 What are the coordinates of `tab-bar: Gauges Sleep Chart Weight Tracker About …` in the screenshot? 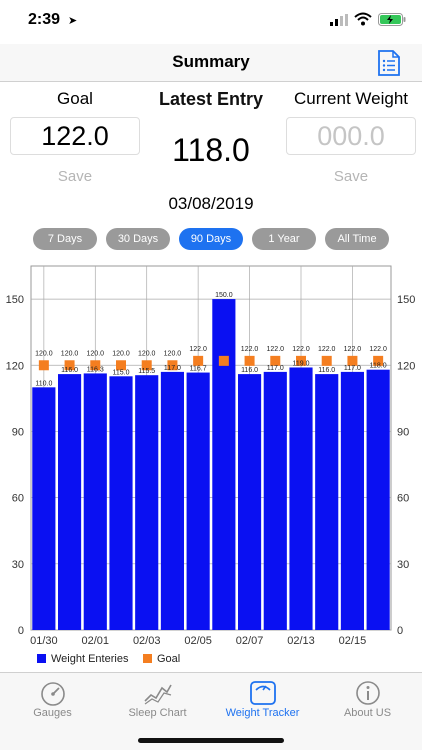 It's located at (211, 711).